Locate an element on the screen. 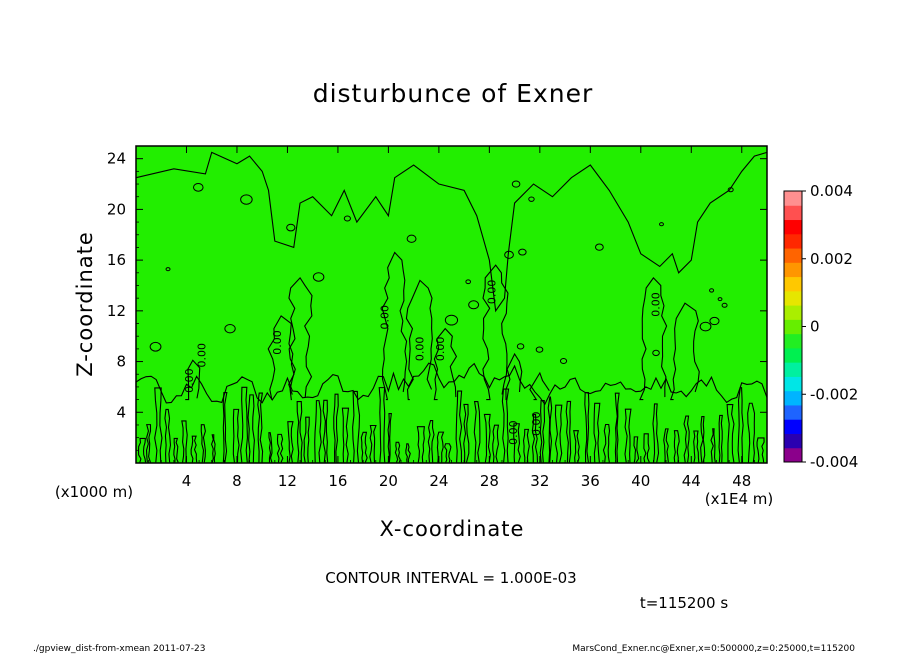  y-axis-unit: (x1000 m) is located at coordinates (94, 492).